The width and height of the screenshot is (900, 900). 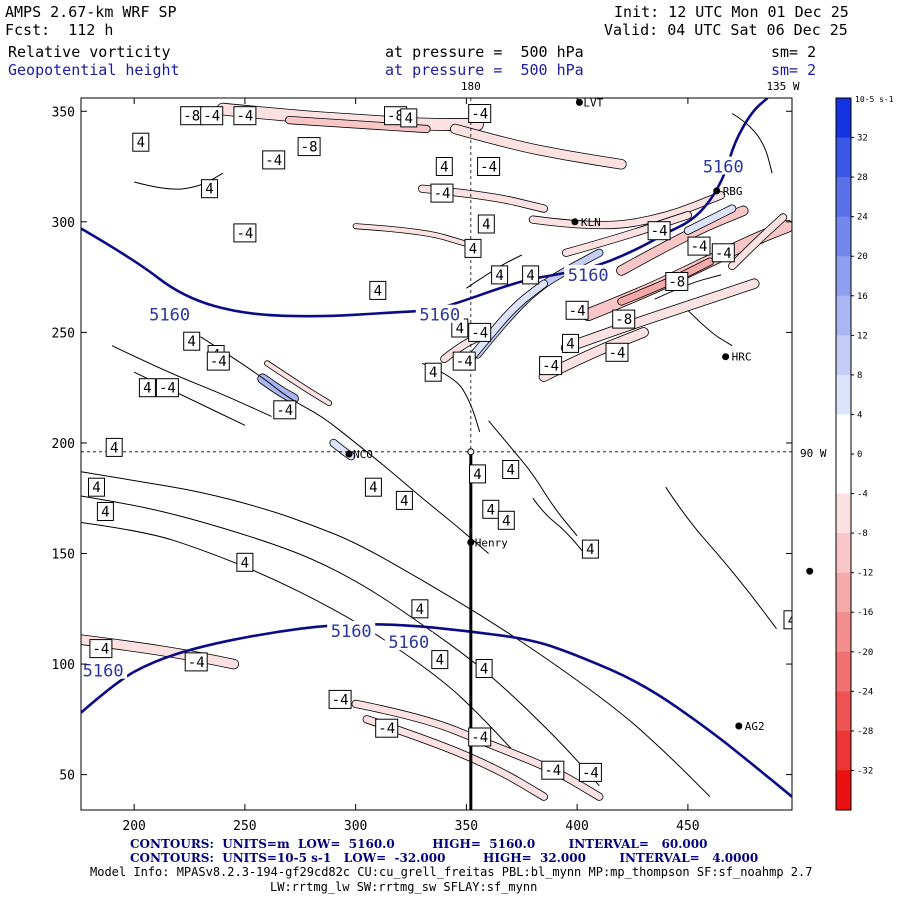 What do you see at coordinates (553, 770) in the screenshot?
I see `vorticity-label-58: -4` at bounding box center [553, 770].